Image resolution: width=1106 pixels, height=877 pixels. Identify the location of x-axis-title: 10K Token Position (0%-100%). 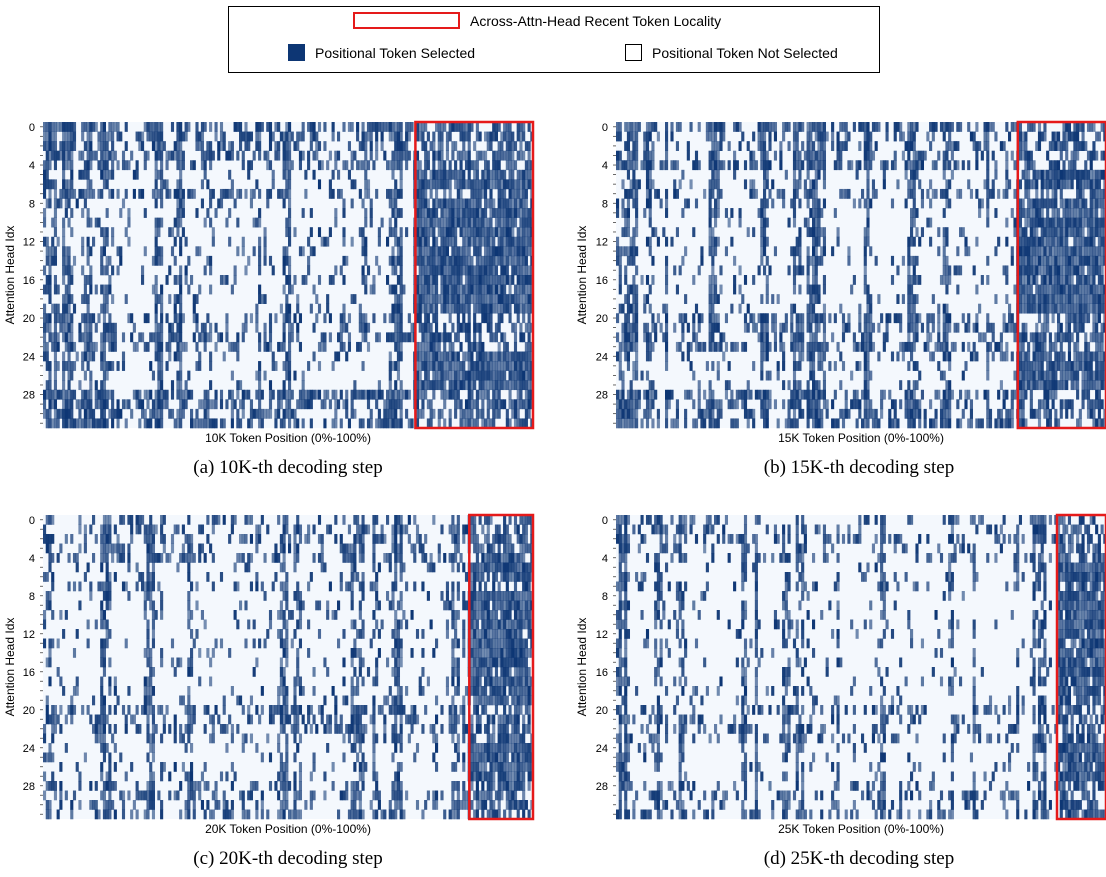
(288, 438).